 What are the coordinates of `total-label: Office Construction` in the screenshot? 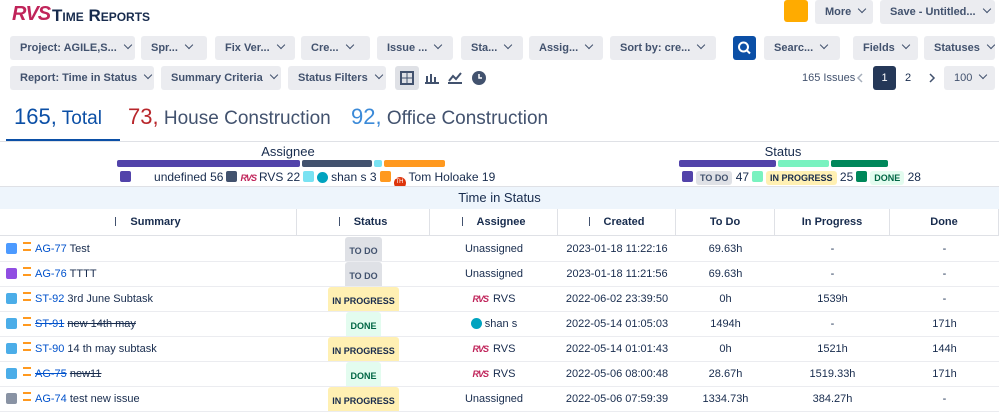 It's located at (467, 118).